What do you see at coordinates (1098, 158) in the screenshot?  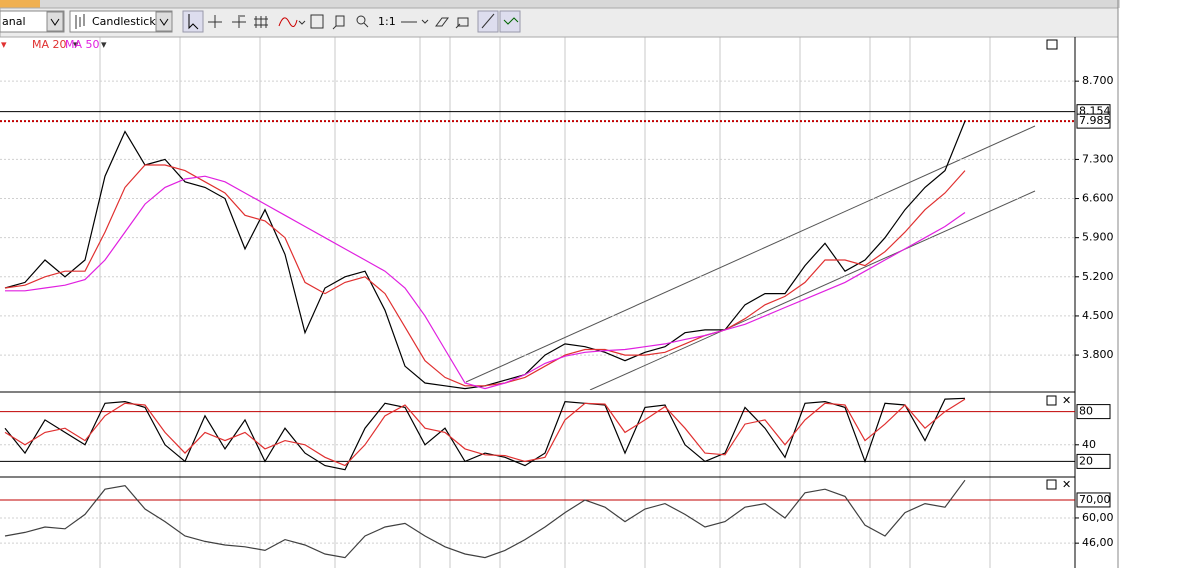 I see `y-tick-label: 7.300` at bounding box center [1098, 158].